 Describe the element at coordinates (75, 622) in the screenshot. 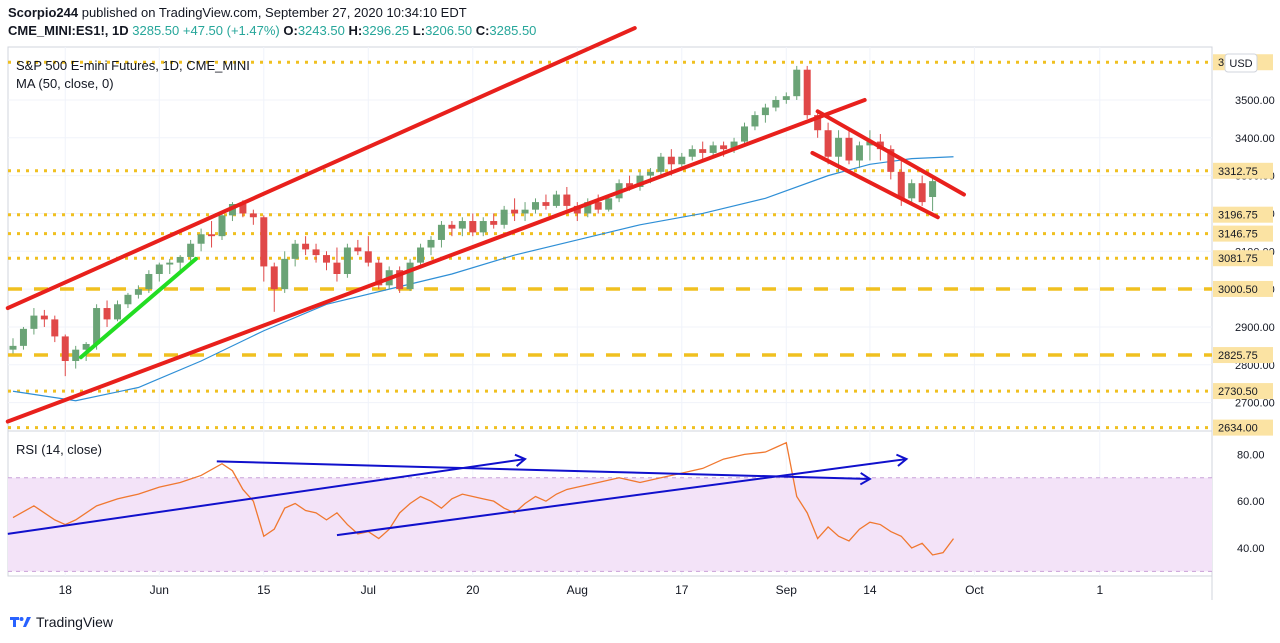

I see `footer-brand: TradingView` at that location.